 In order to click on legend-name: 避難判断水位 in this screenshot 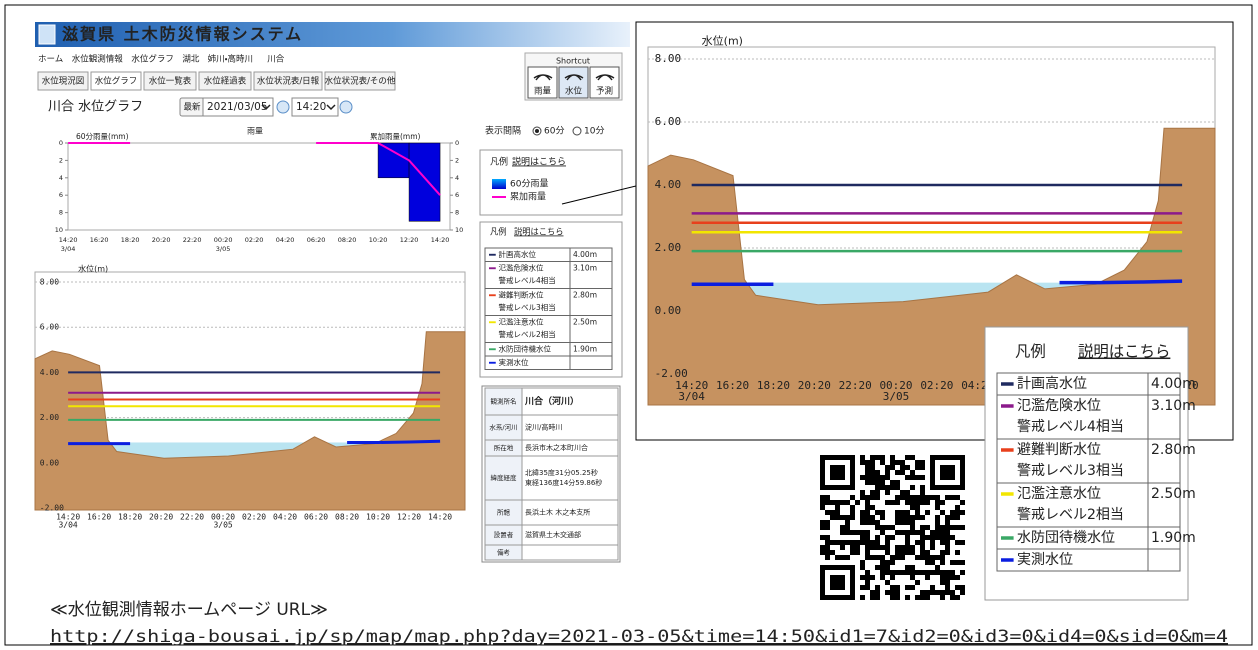, I will do `click(1059, 450)`.